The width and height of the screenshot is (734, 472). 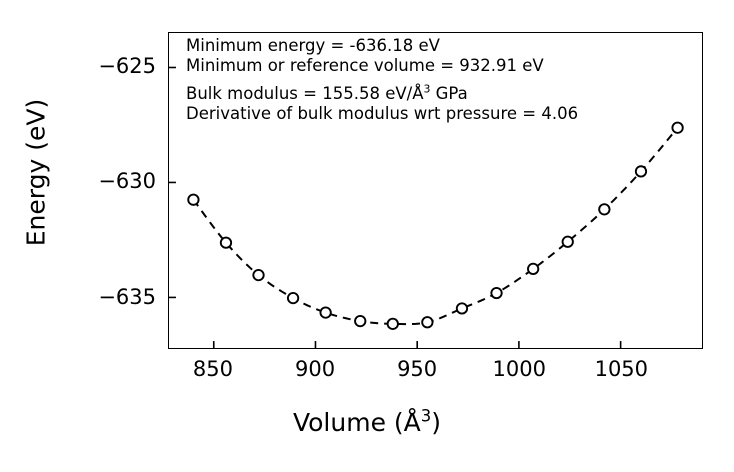 I want to click on annotation-minimum-volume: Minimum or reference volume = 932.91 eV, so click(x=365, y=65).